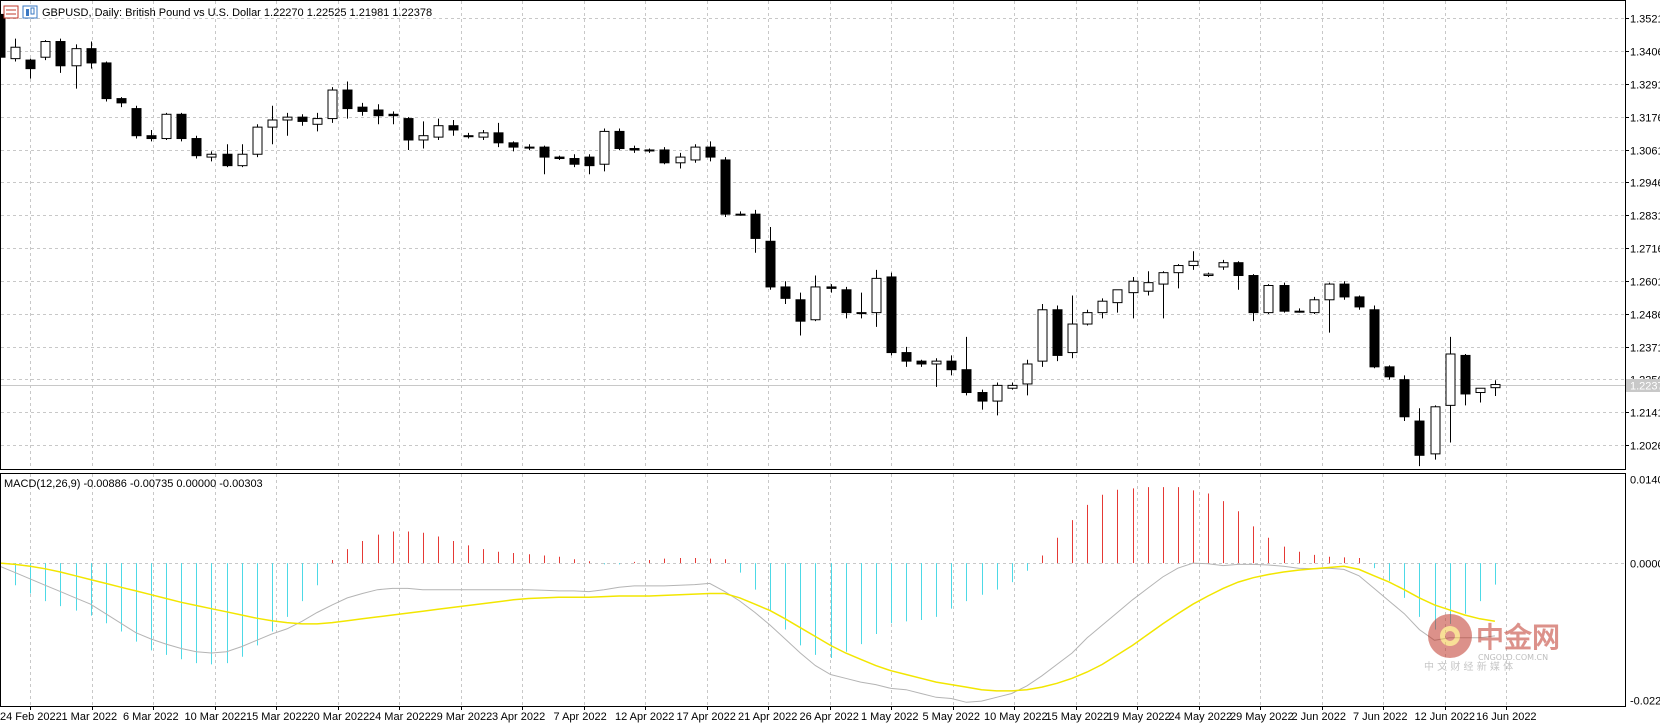 Image resolution: width=1660 pixels, height=724 pixels. Describe the element at coordinates (1518, 637) in the screenshot. I see `watermark-brand: 中金网` at that location.